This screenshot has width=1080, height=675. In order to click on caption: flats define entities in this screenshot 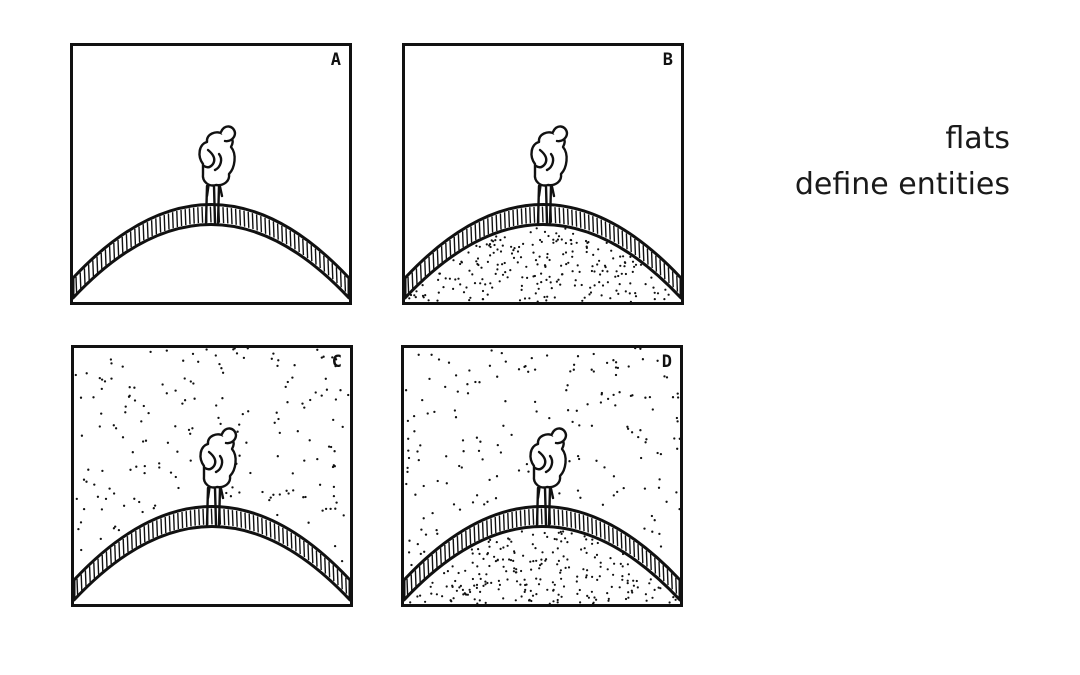, I will do `click(902, 162)`.